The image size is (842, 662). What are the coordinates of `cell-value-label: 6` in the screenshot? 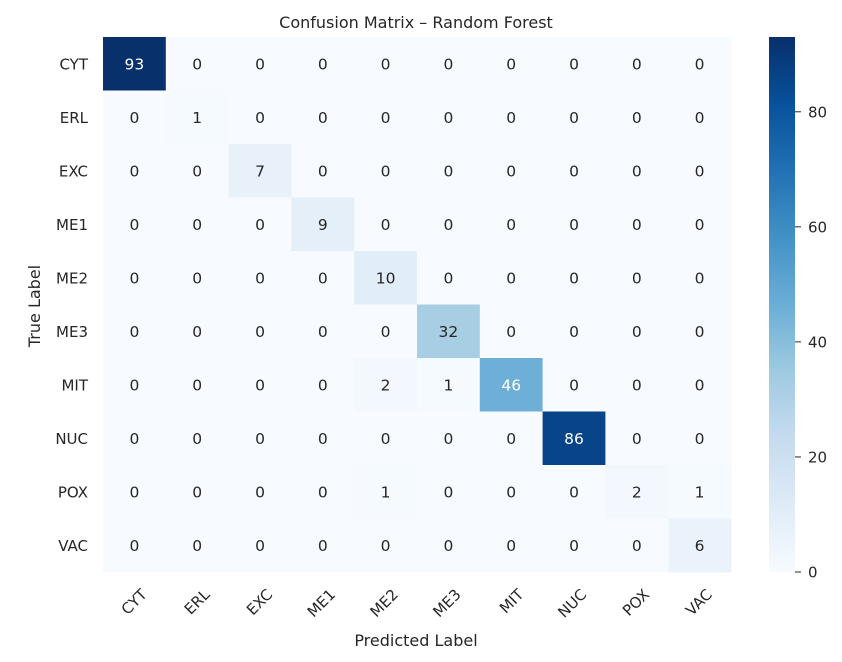 It's located at (700, 546).